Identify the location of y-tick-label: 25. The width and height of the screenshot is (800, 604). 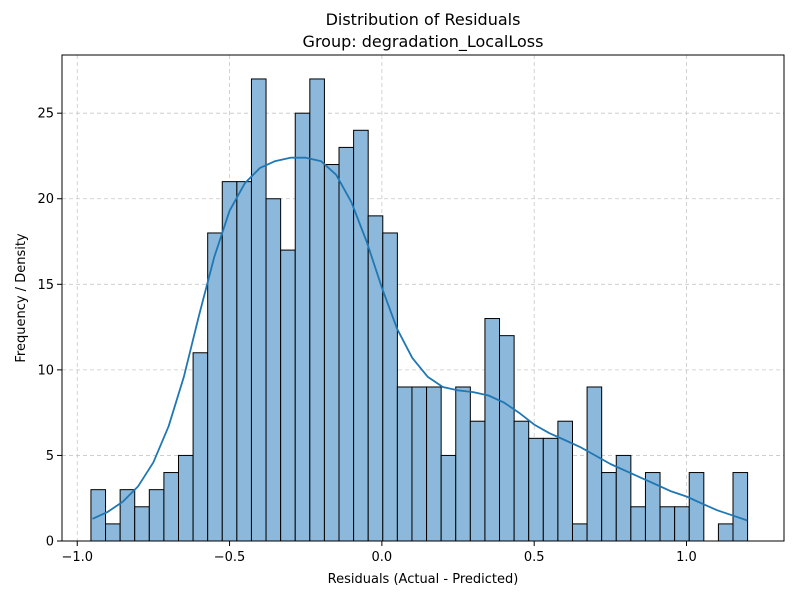
(45, 114).